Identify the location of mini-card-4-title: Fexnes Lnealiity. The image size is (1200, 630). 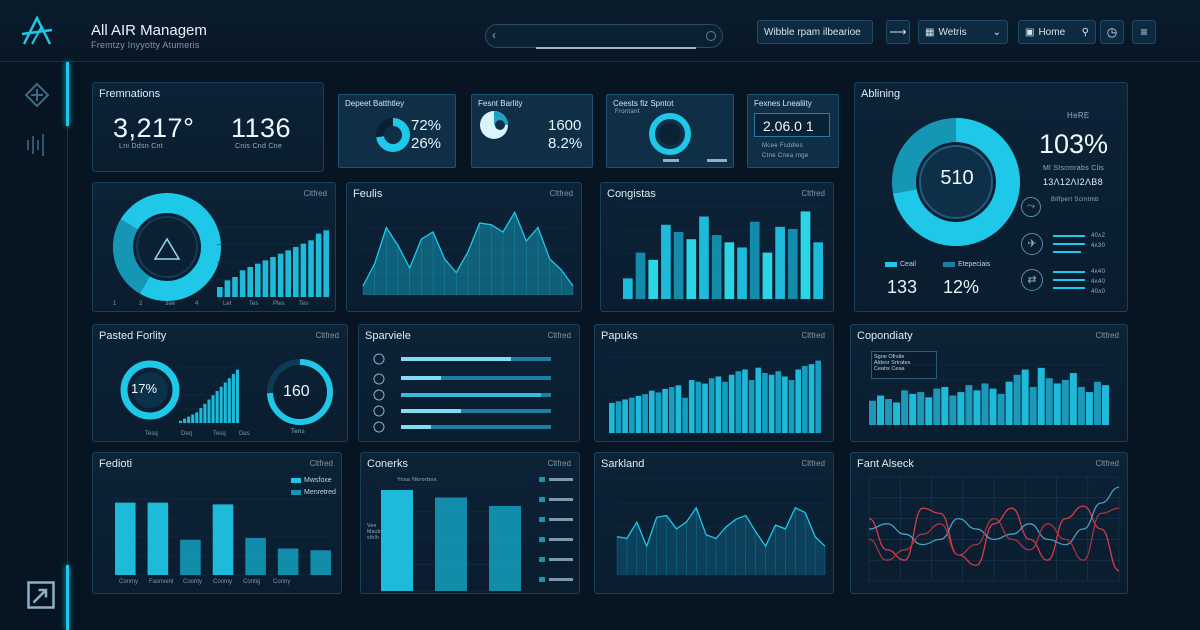
(783, 103).